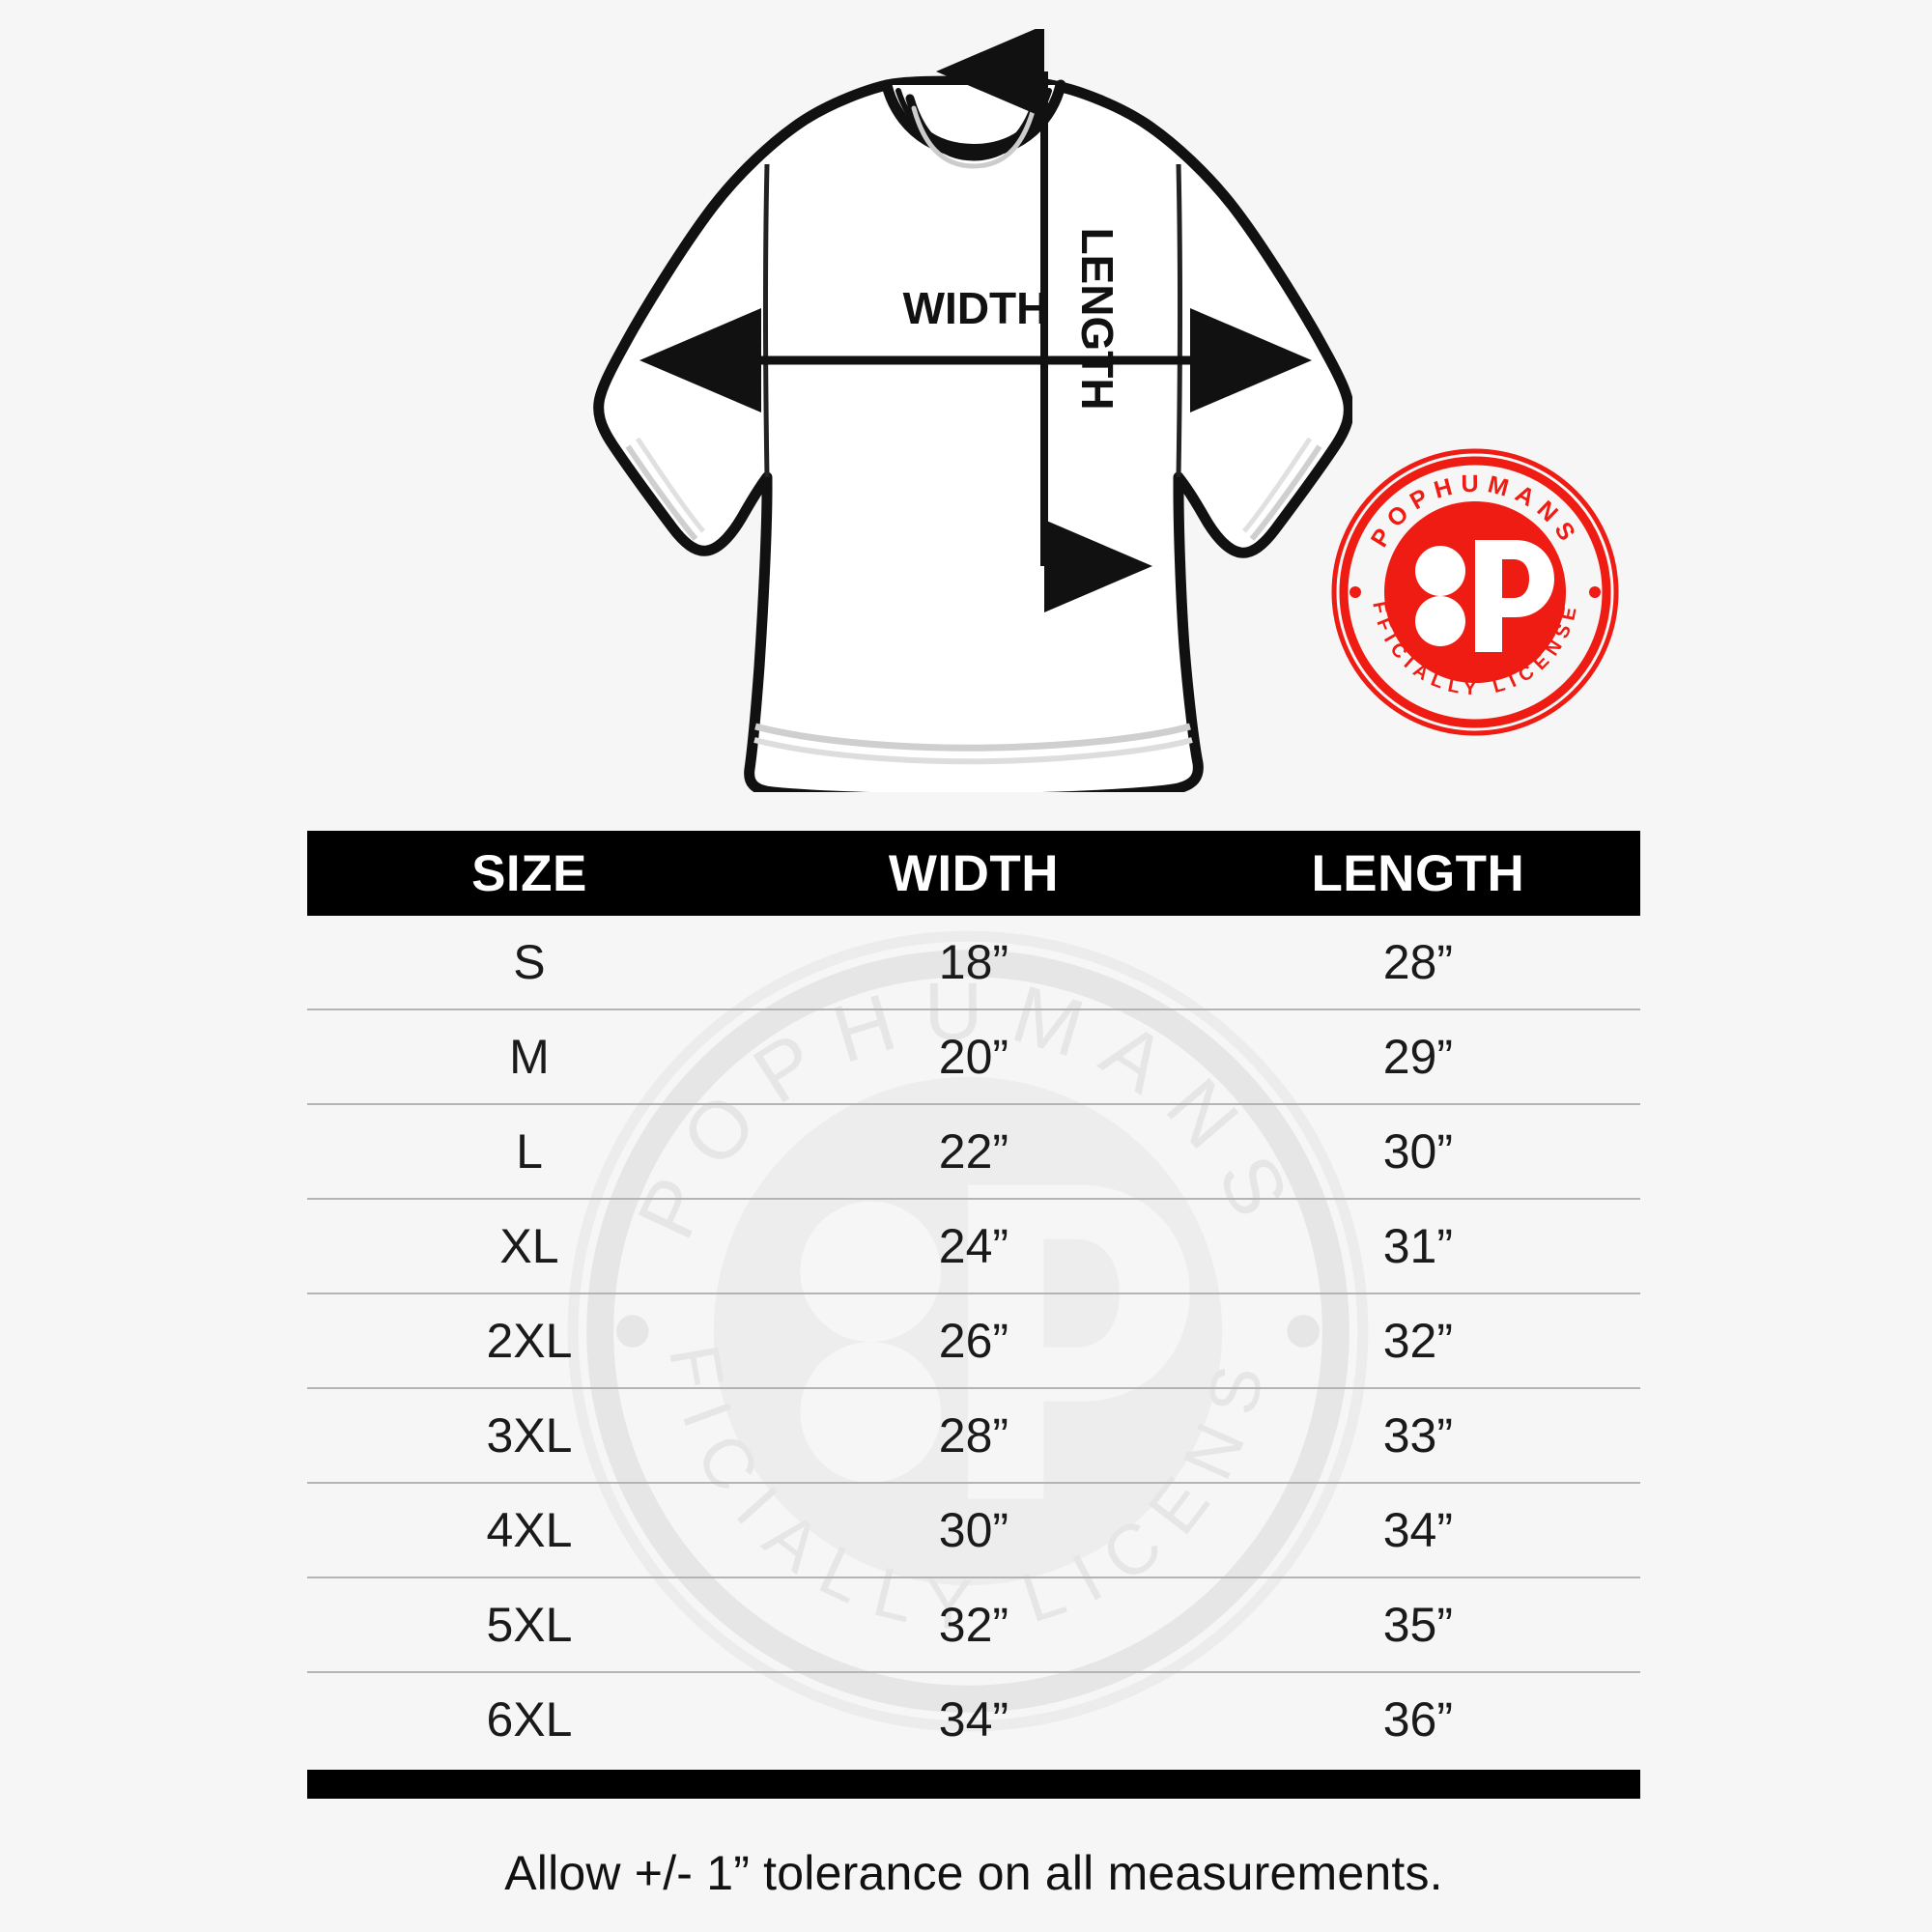 Image resolution: width=1932 pixels, height=1932 pixels. What do you see at coordinates (1418, 962) in the screenshot?
I see `cell-length: 28”` at bounding box center [1418, 962].